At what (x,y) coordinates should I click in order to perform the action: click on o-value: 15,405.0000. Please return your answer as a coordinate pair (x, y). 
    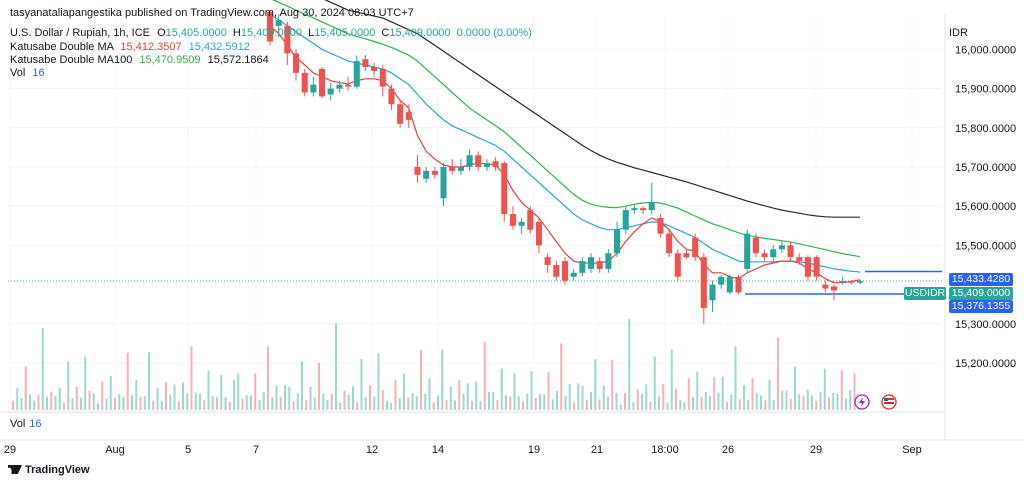
    Looking at the image, I should click on (196, 33).